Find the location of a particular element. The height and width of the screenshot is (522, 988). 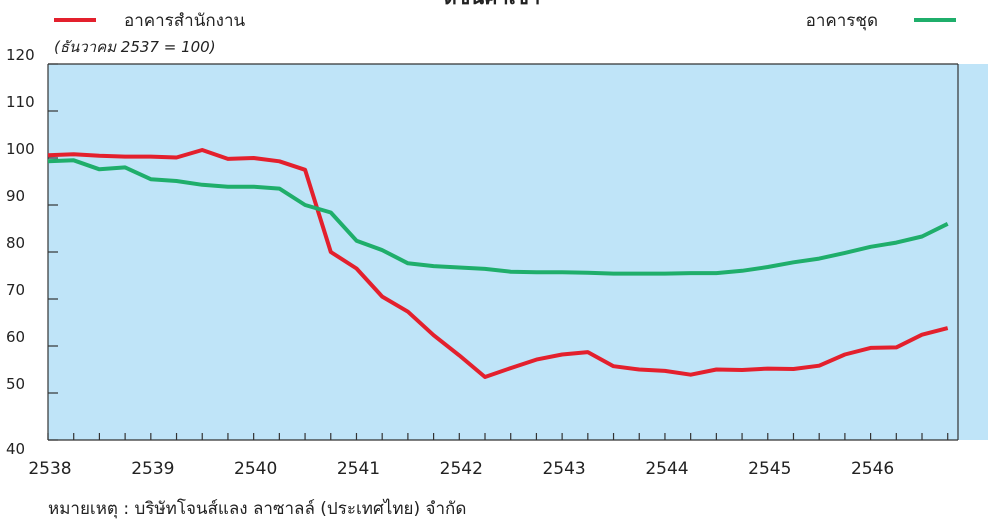

chart-subtitle: (ธันวาคม 2537 = 100) is located at coordinates (135, 47).